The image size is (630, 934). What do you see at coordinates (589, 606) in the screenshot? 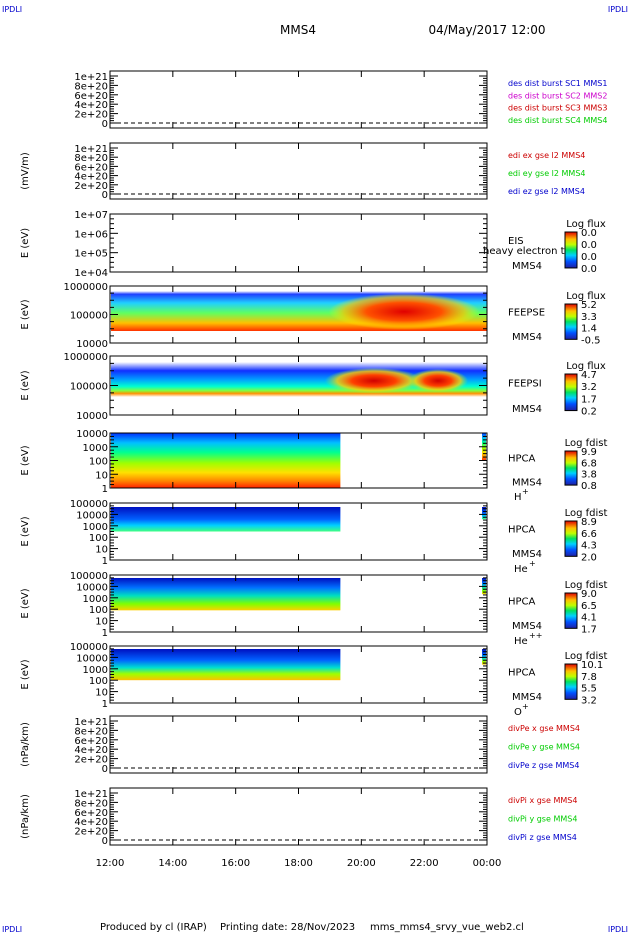
I see `colorbar-value: 6.5` at bounding box center [589, 606].